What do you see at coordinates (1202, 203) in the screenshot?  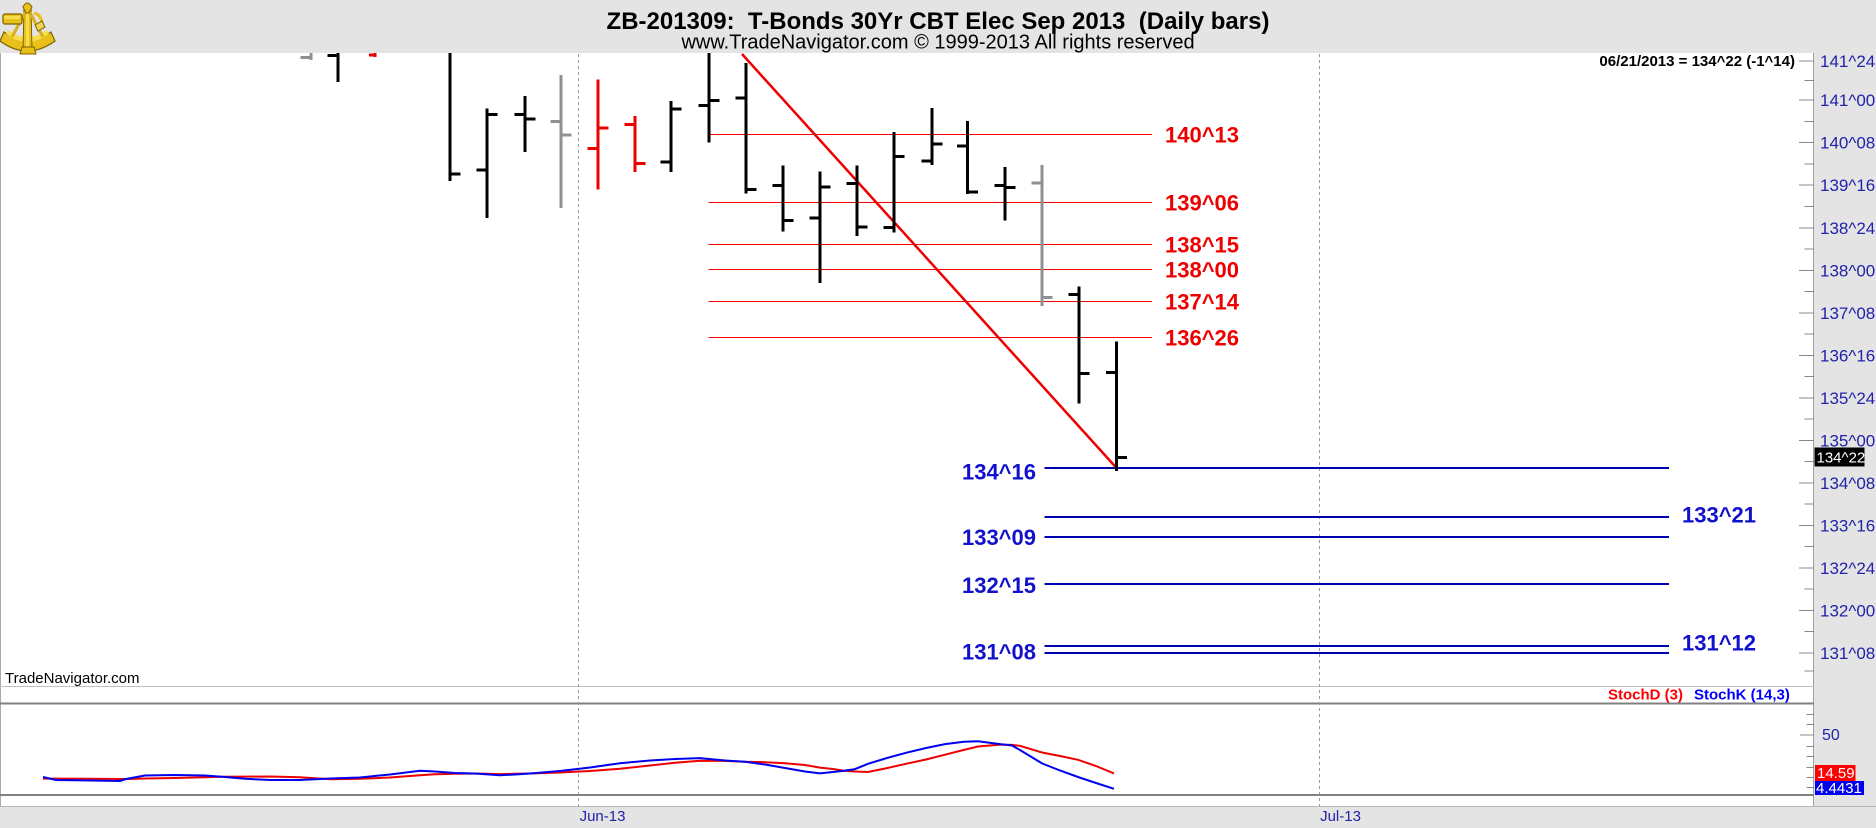 I see `svg-text: 139^06` at bounding box center [1202, 203].